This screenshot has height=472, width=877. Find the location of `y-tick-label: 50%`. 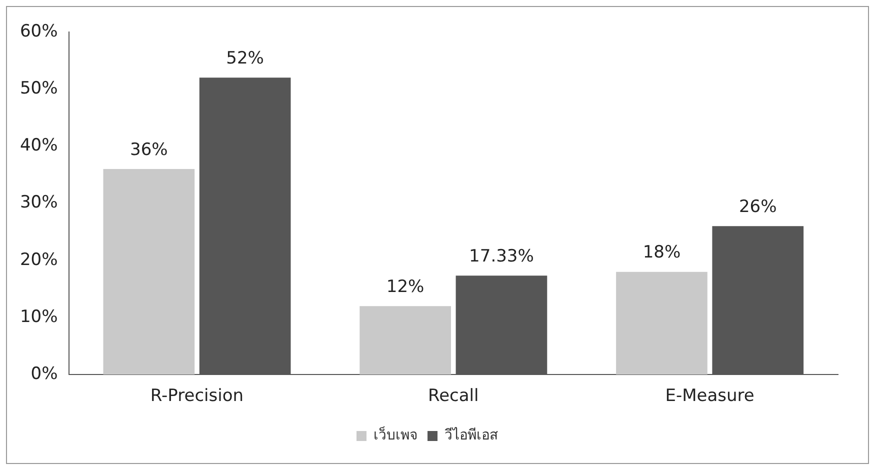

y-tick-label: 50% is located at coordinates (39, 88).